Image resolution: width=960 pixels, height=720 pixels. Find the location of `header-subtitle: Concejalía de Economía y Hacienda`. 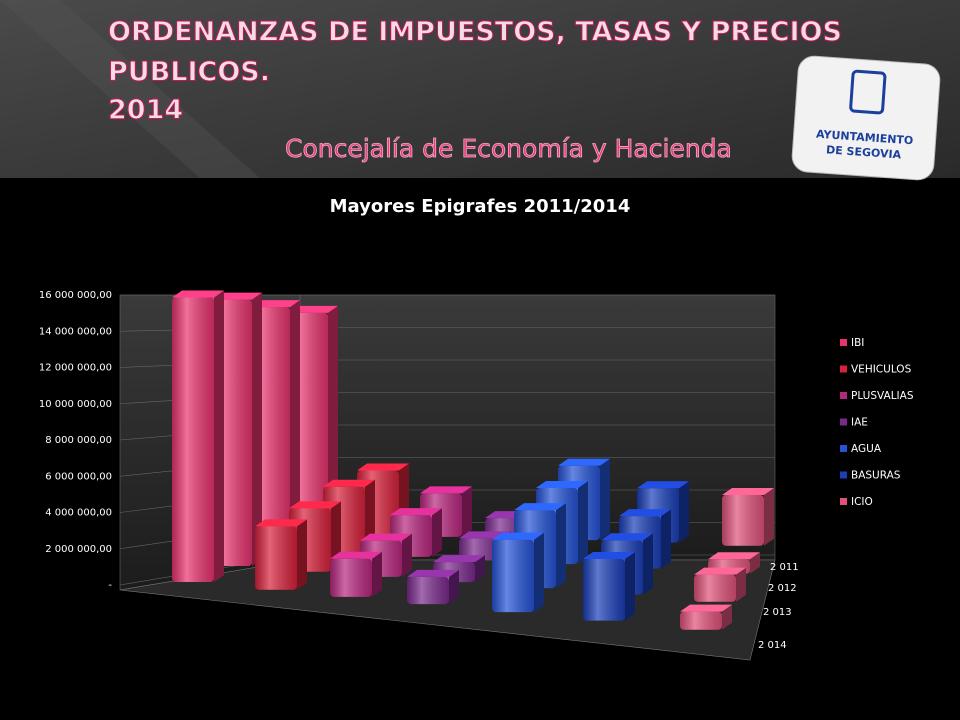

header-subtitle: Concejalía de Economía y Hacienda is located at coordinates (508, 148).